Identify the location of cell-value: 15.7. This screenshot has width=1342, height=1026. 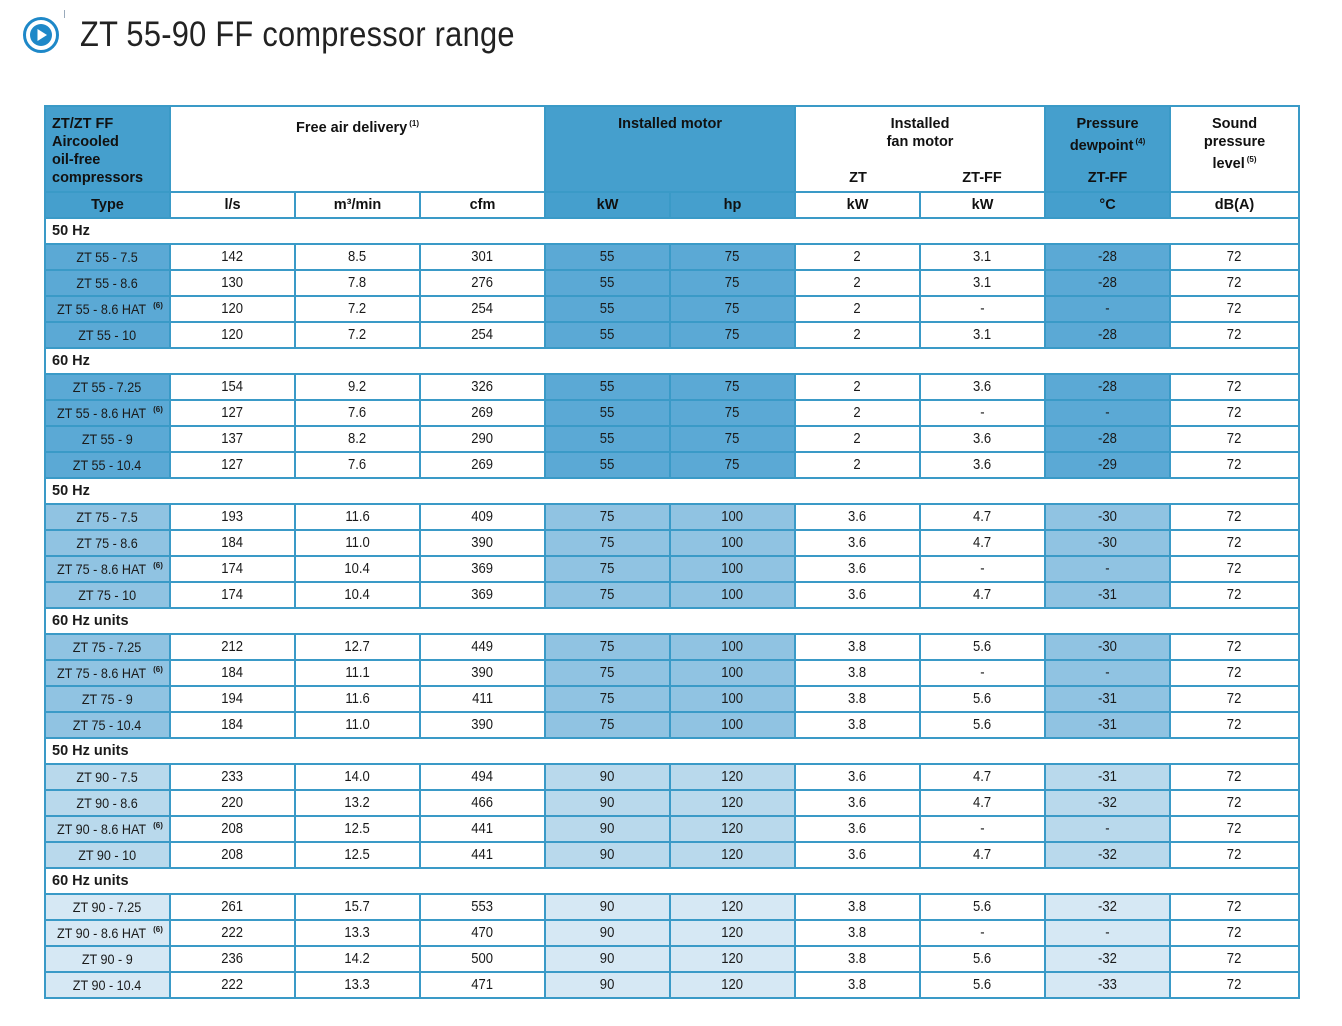
(357, 907).